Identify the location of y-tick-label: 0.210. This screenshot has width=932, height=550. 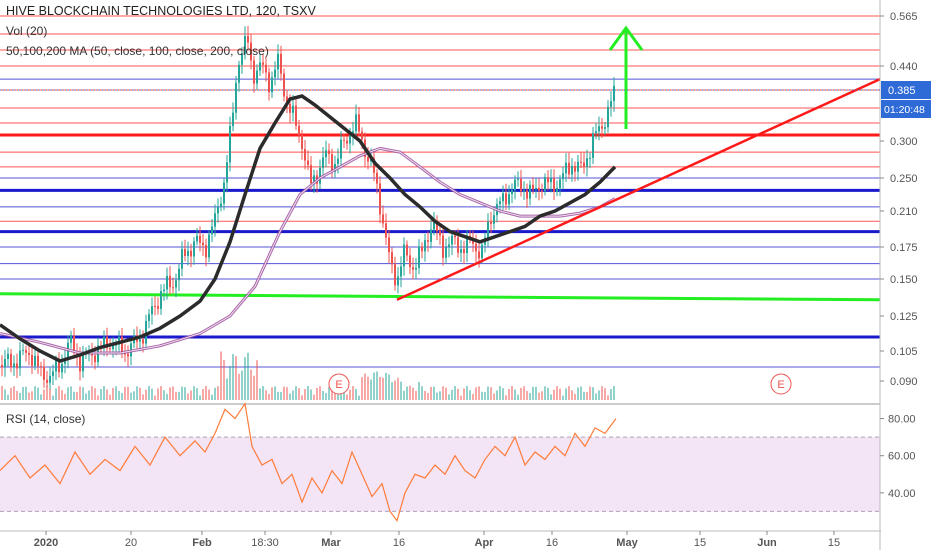
(904, 212).